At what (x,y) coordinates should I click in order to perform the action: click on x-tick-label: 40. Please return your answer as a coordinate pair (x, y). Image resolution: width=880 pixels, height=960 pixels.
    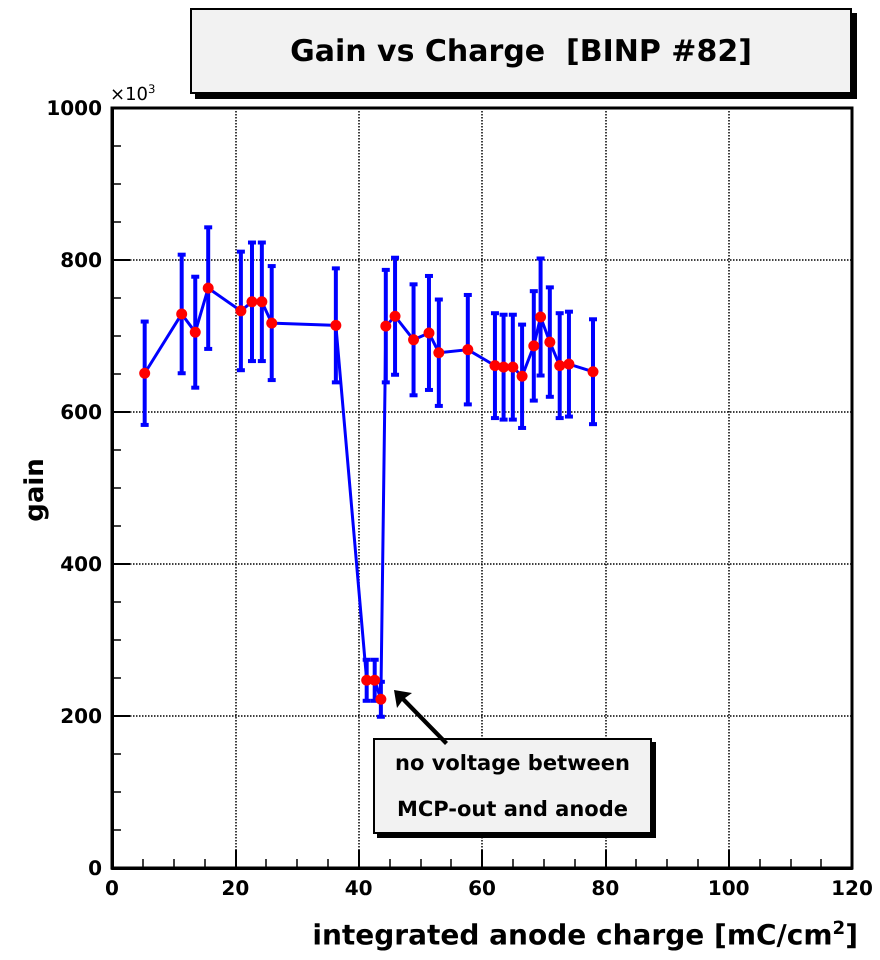
    Looking at the image, I should click on (358, 888).